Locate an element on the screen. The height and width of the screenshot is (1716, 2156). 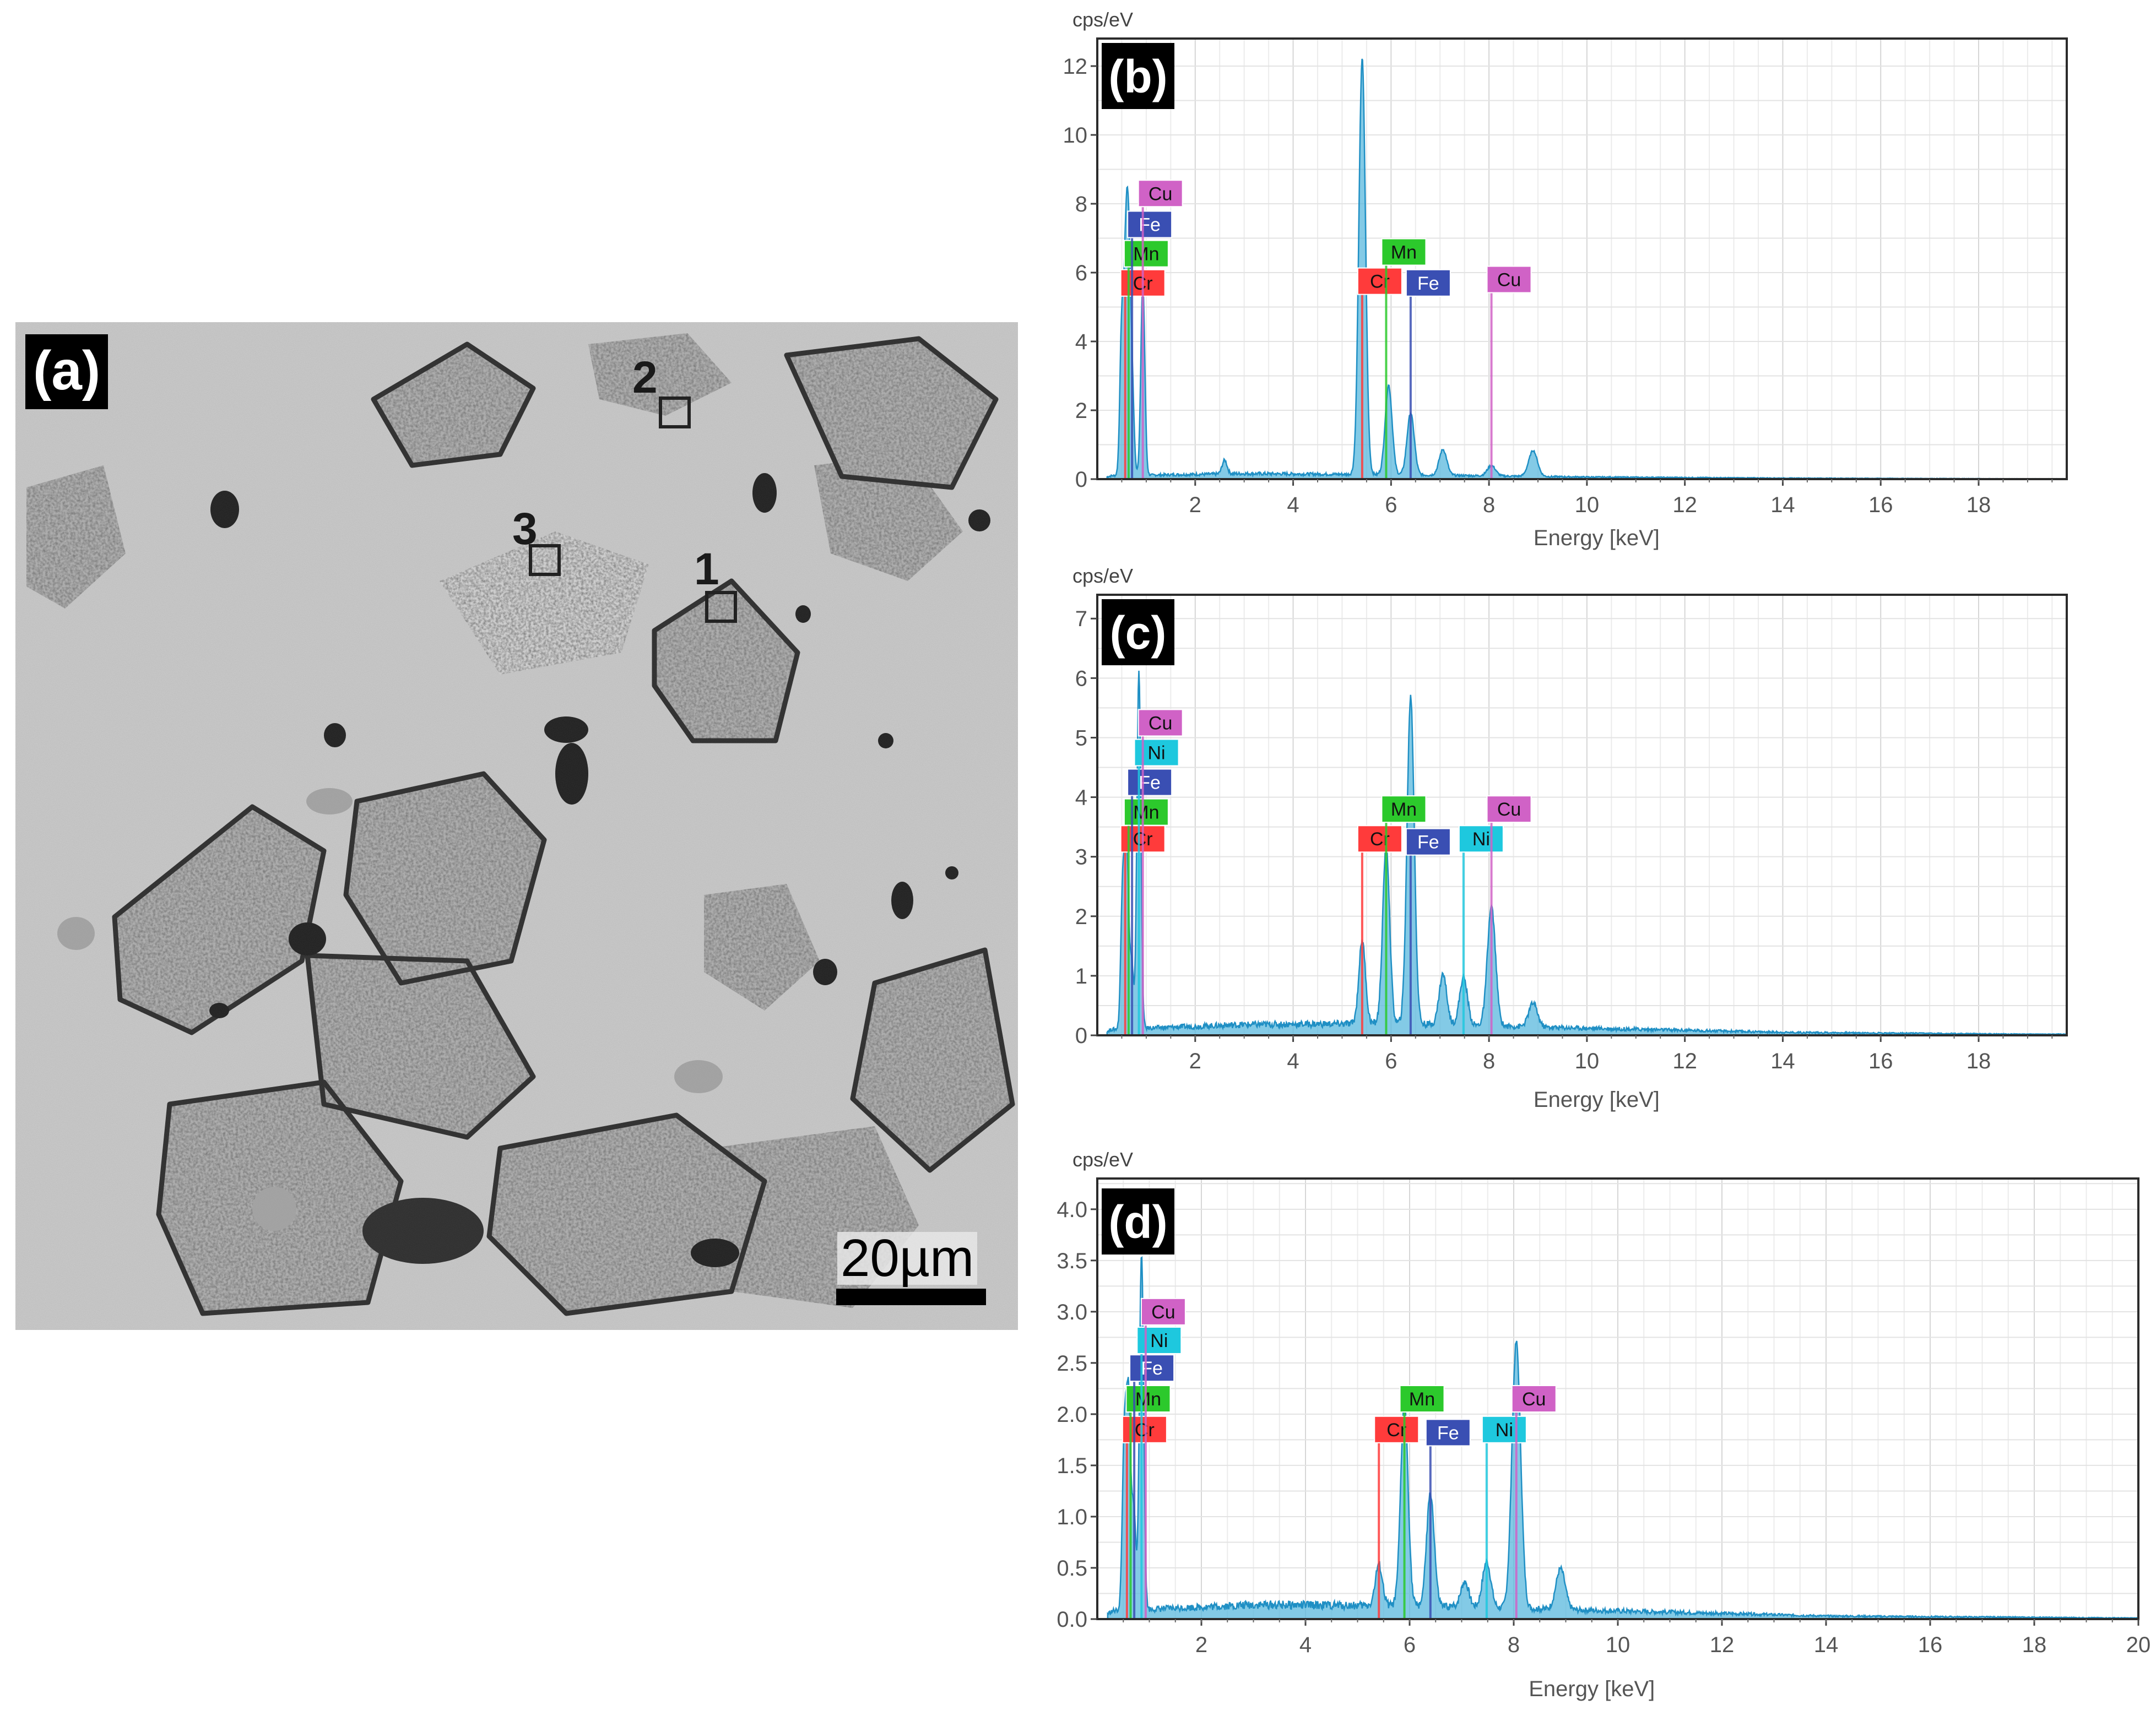
y-tick-label: 12 is located at coordinates (1075, 67).